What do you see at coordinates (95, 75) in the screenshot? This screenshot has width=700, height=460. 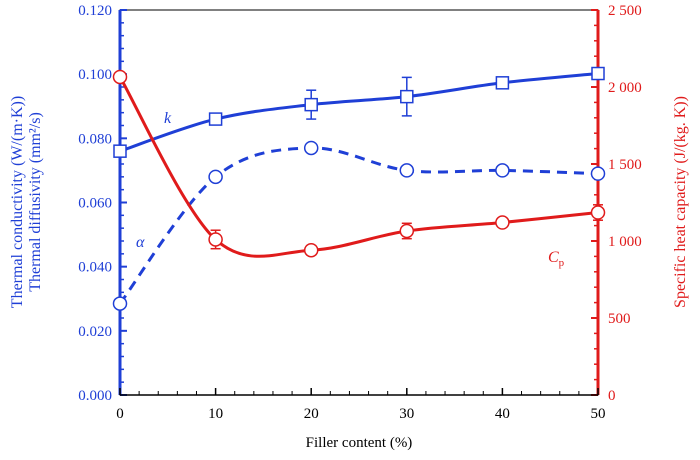 I see `y-left-tick-label: 0.100` at bounding box center [95, 75].